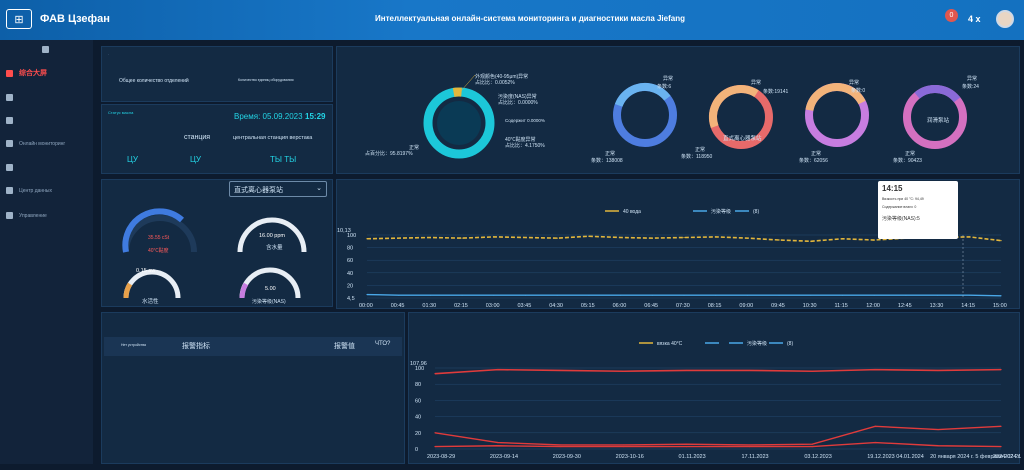 This screenshot has width=1024, height=470. I want to click on sidebar-item-manage: Управление, so click(26, 215).